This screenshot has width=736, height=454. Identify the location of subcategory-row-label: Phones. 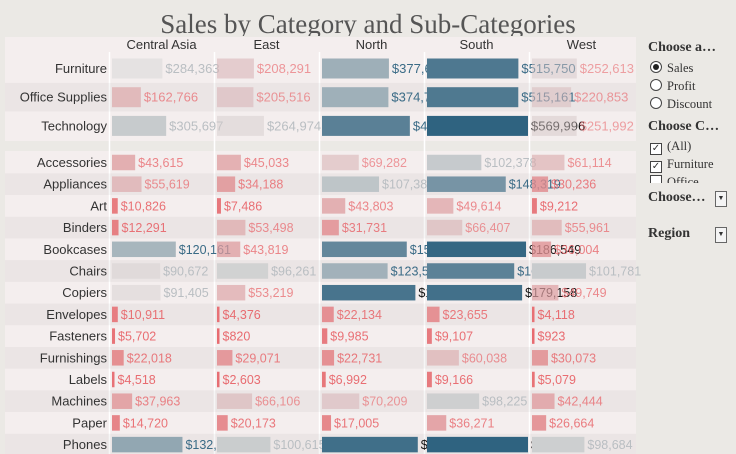
(85, 444).